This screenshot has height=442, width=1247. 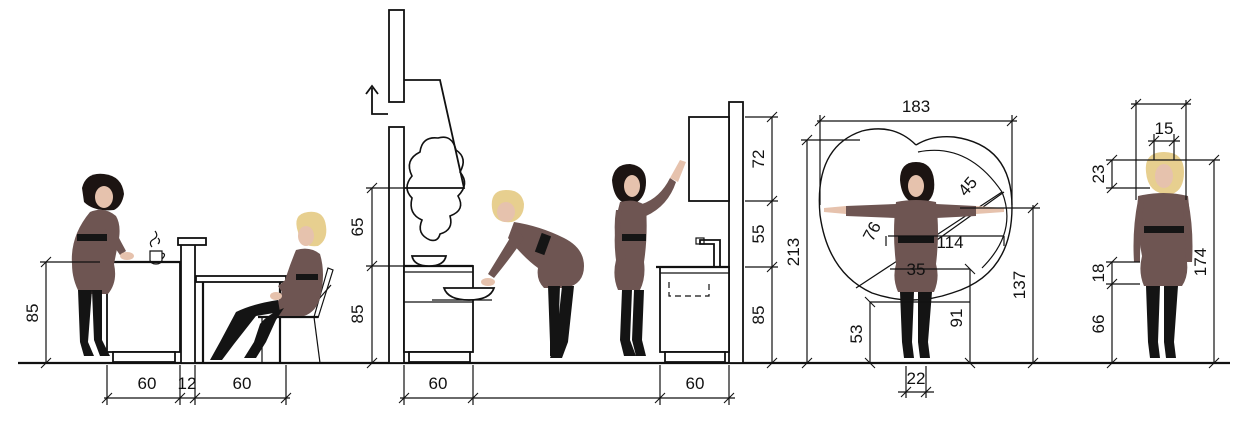 What do you see at coordinates (357, 227) in the screenshot?
I see `dim-hood-clearance: 65` at bounding box center [357, 227].